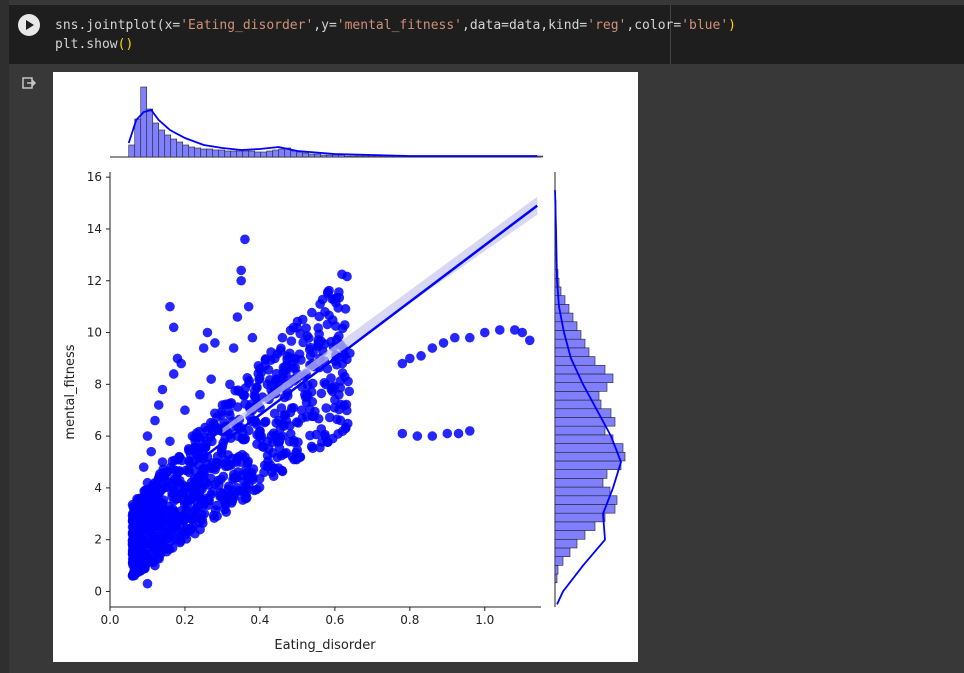 The width and height of the screenshot is (964, 673). What do you see at coordinates (247, 25) in the screenshot?
I see `code-string-x: 'Eating_disorder'` at bounding box center [247, 25].